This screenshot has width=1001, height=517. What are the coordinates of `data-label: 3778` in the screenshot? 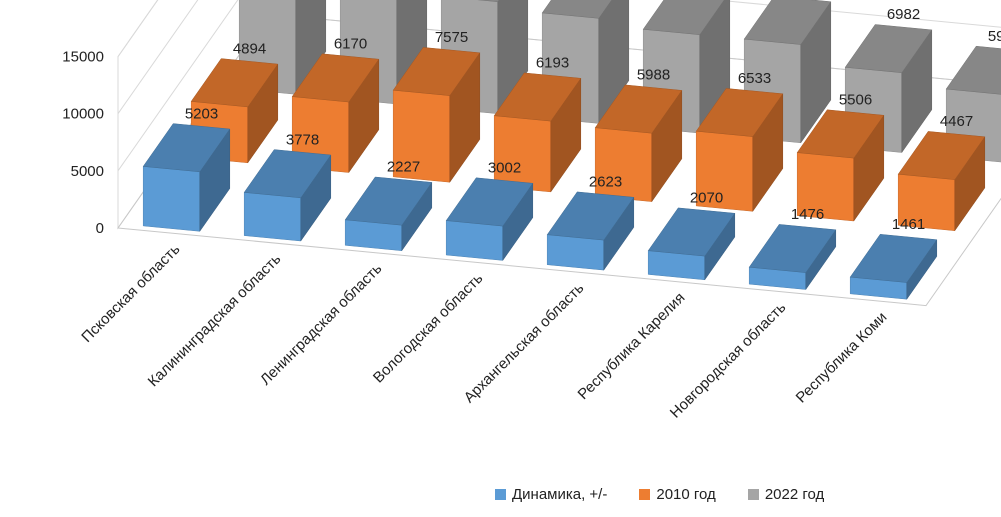 It's located at (302, 139).